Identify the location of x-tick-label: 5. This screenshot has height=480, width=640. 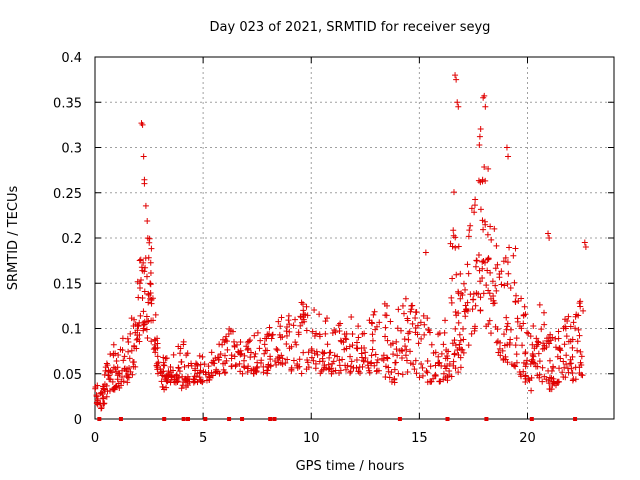
(203, 438).